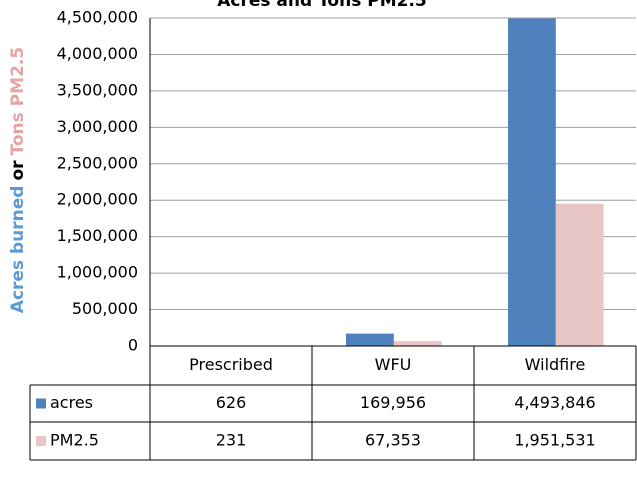  I want to click on y-axis-label-part: or, so click(18, 170).